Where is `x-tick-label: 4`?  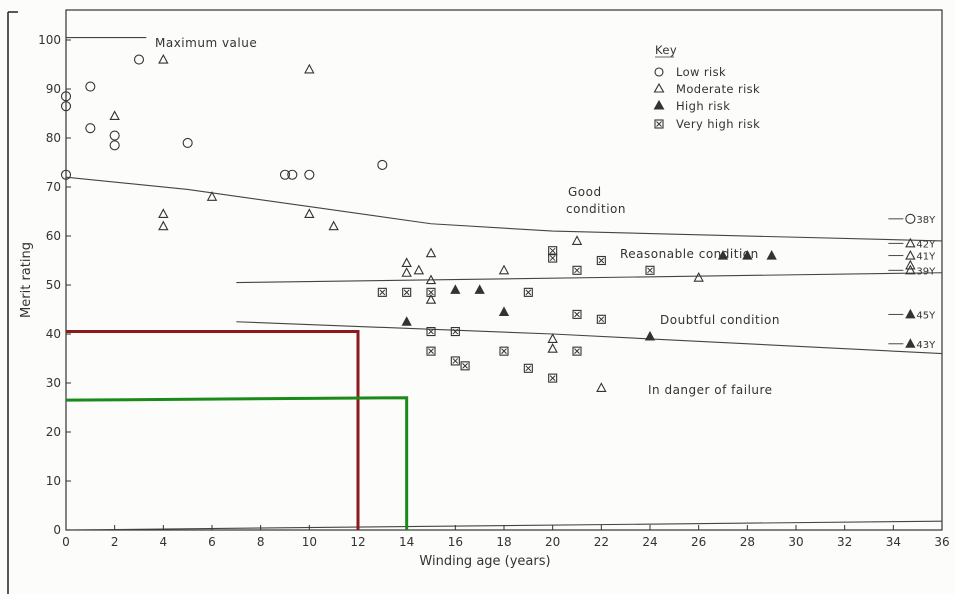 x-tick-label: 4 is located at coordinates (164, 542).